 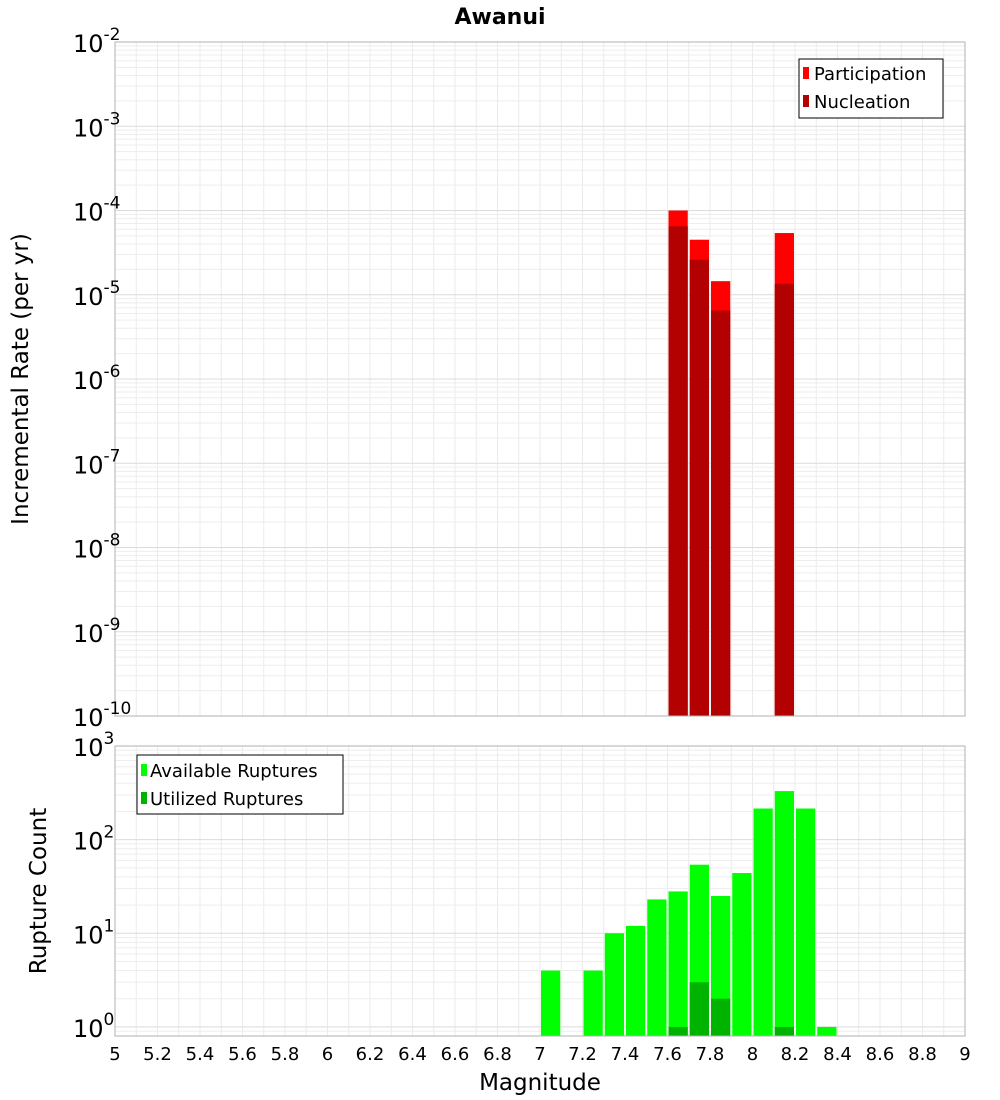 What do you see at coordinates (870, 74) in the screenshot?
I see `legend-label-participation: Participation` at bounding box center [870, 74].